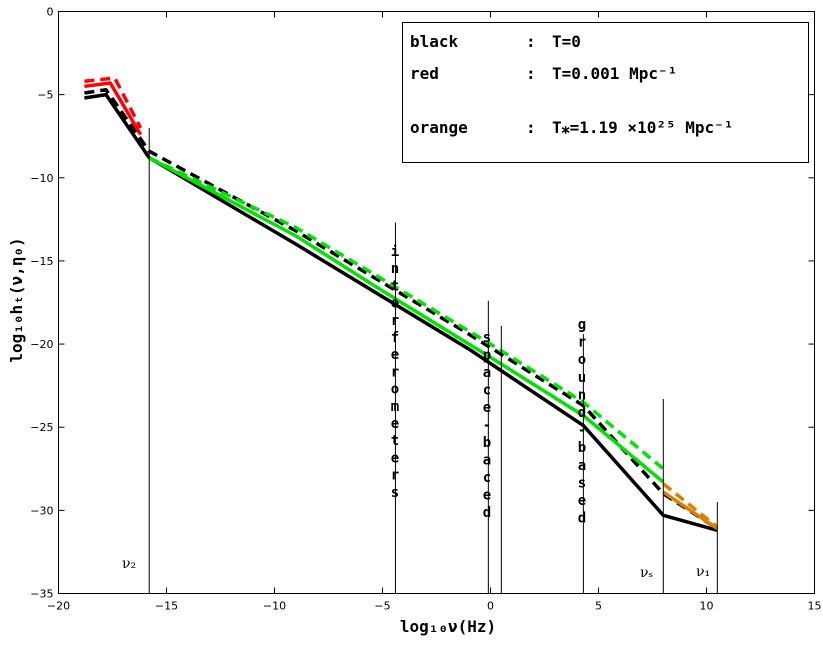  Describe the element at coordinates (598, 606) in the screenshot. I see `x-tick-label-5: 5` at that location.